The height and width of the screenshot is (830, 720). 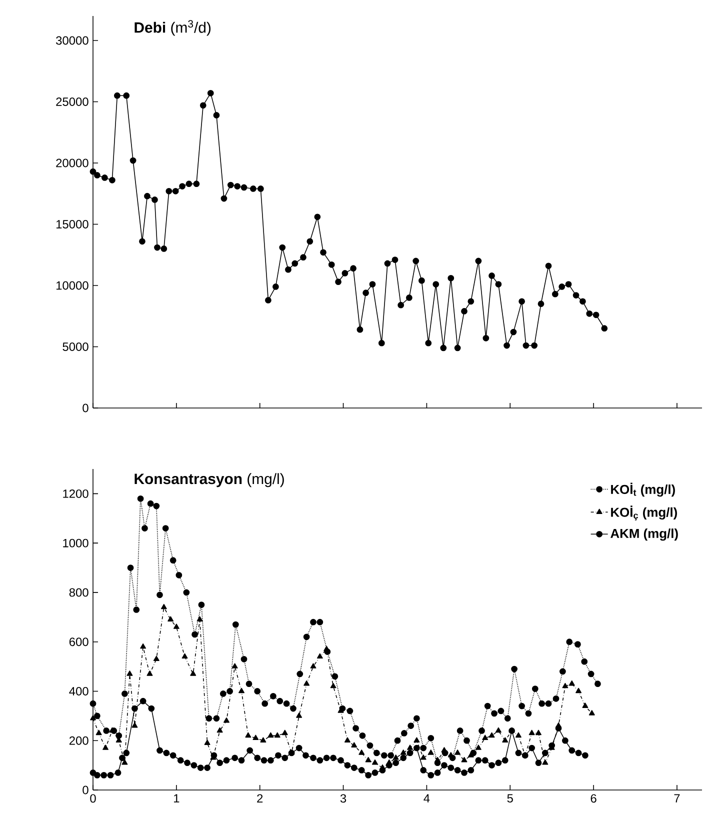 What do you see at coordinates (72, 163) in the screenshot?
I see `y-tick-label: 20000` at bounding box center [72, 163].